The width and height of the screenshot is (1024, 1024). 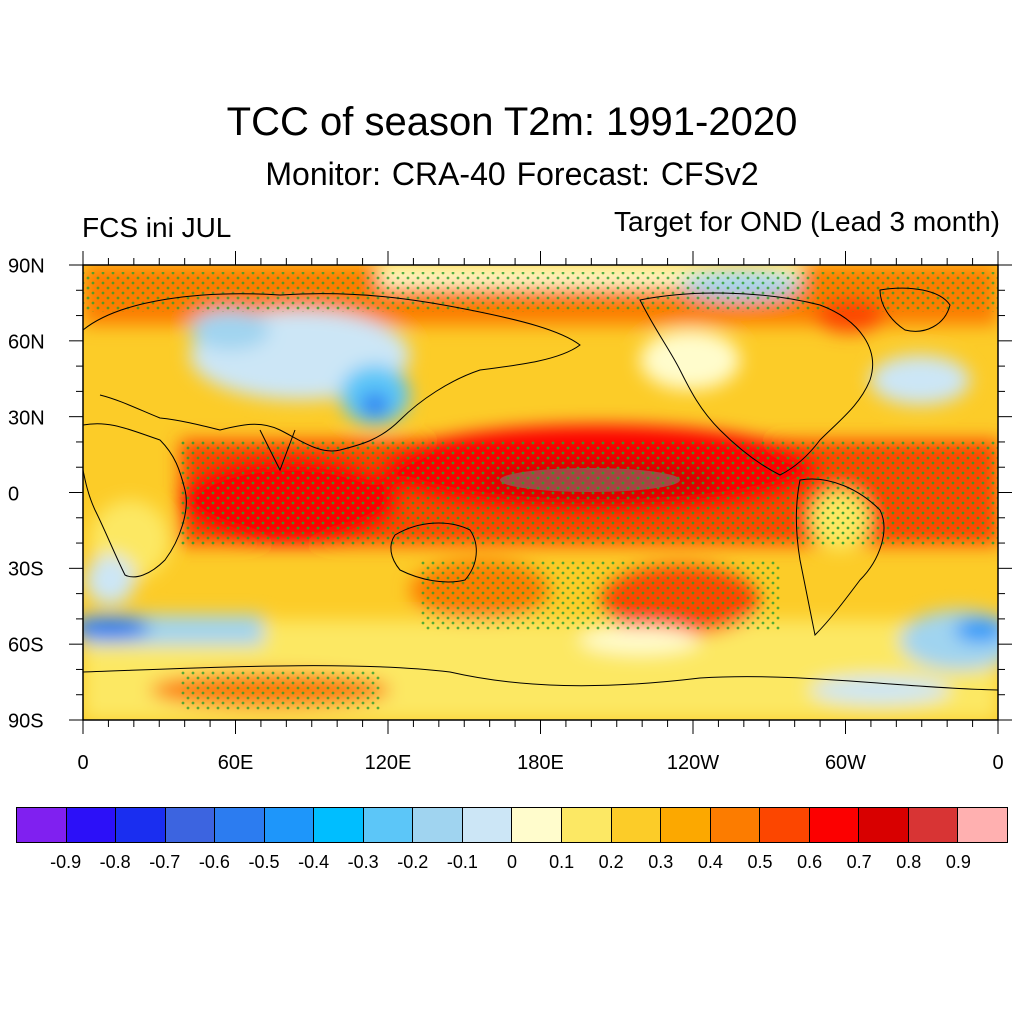 What do you see at coordinates (845, 763) in the screenshot?
I see `longitude-label: 60W` at bounding box center [845, 763].